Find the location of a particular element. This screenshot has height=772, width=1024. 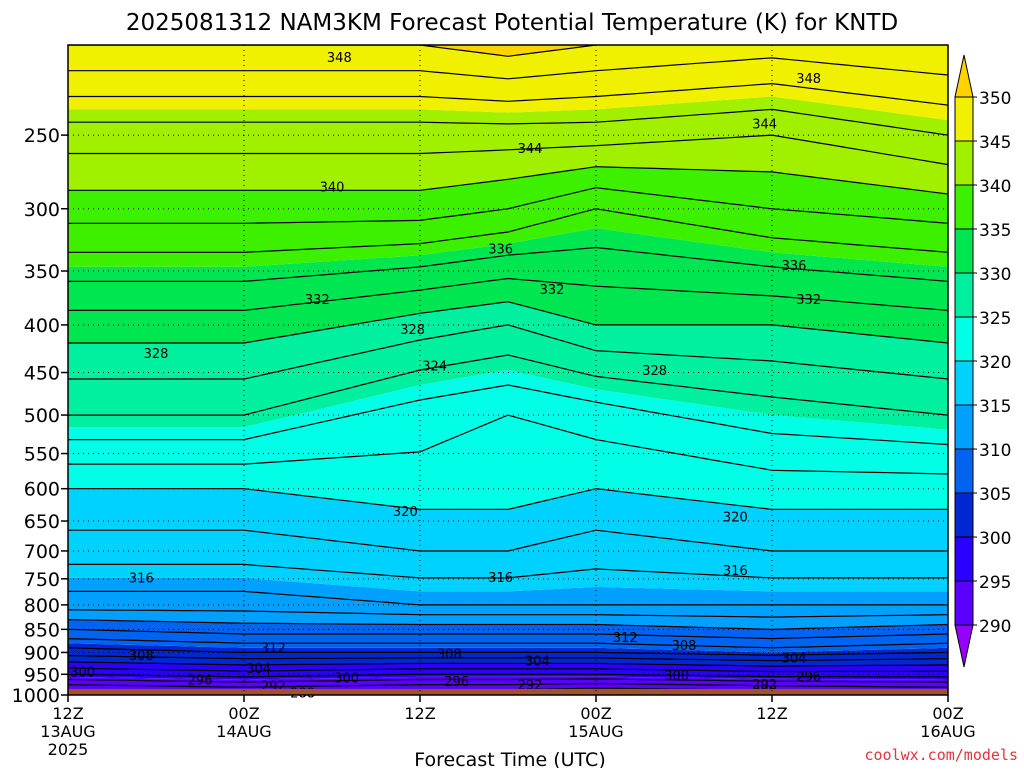

y-tick-label: 1000 is located at coordinates (36, 696).